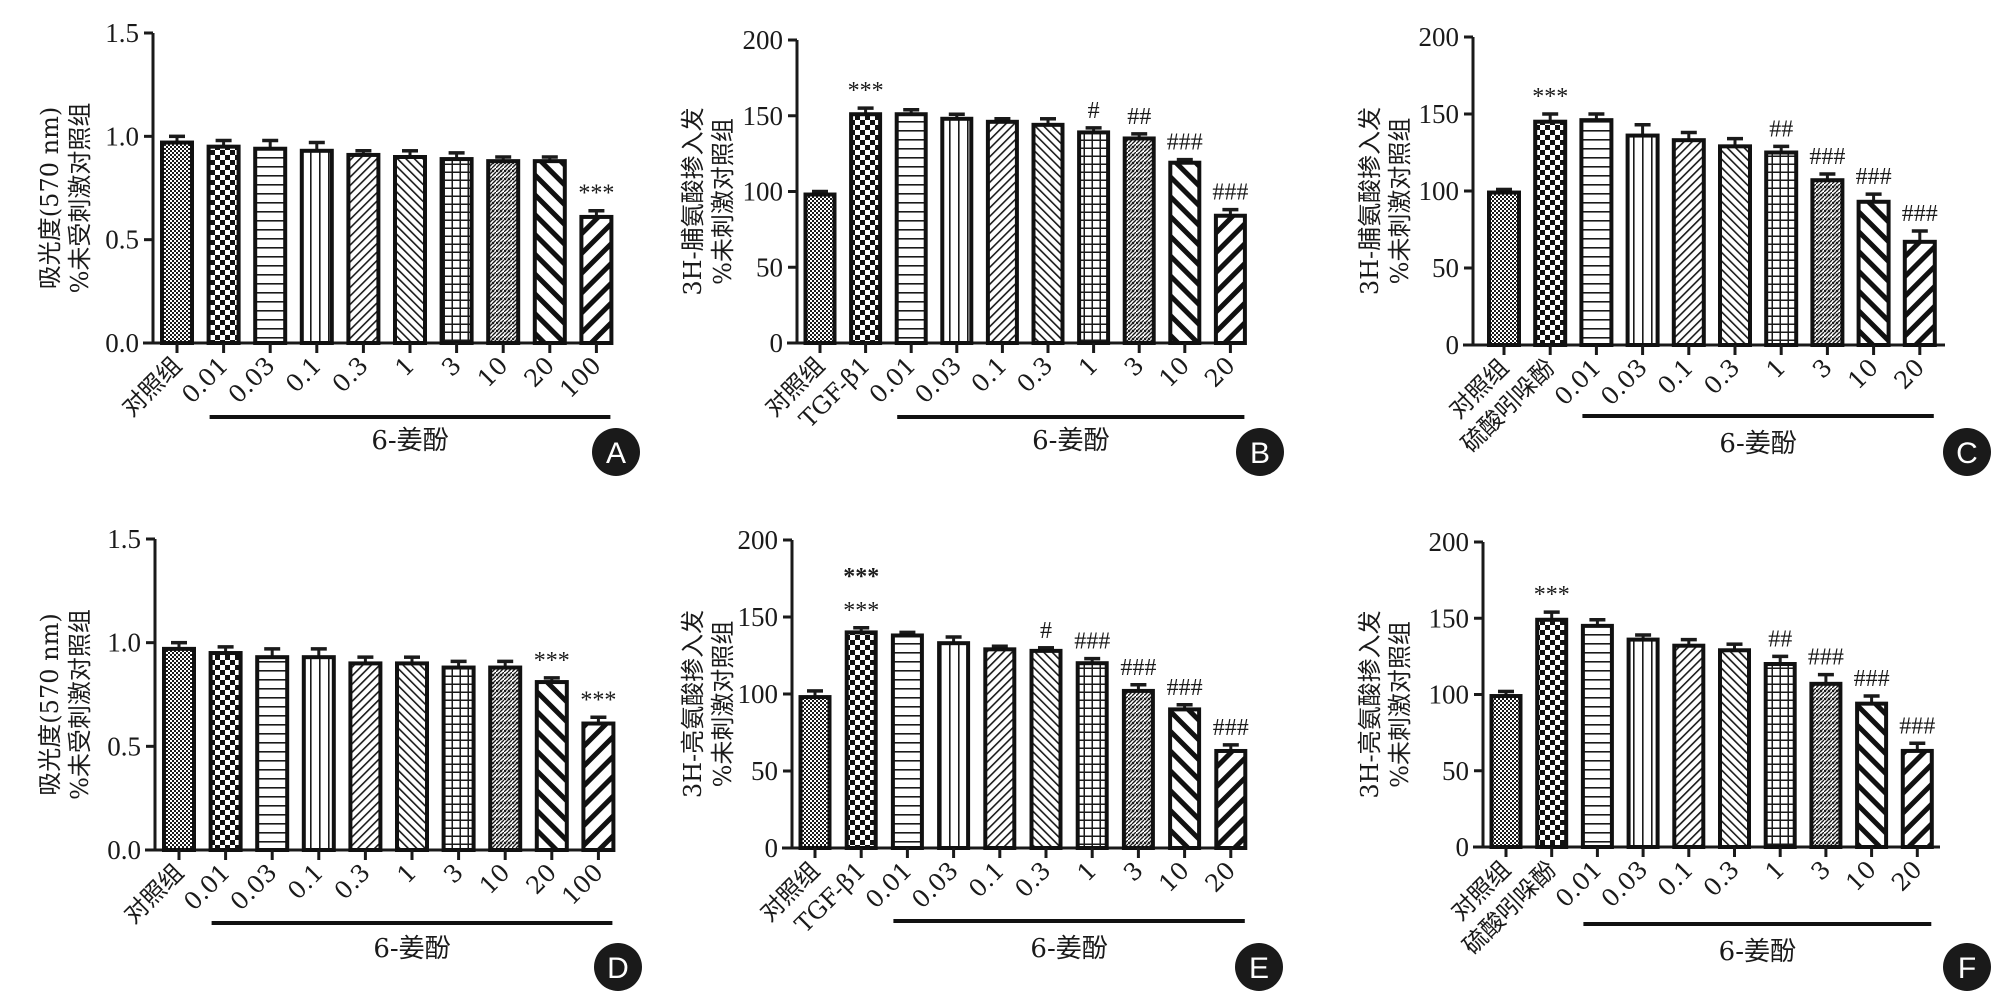 The width and height of the screenshot is (1994, 996). Describe the element at coordinates (907, 741) in the screenshot. I see `bar-0.01` at that location.